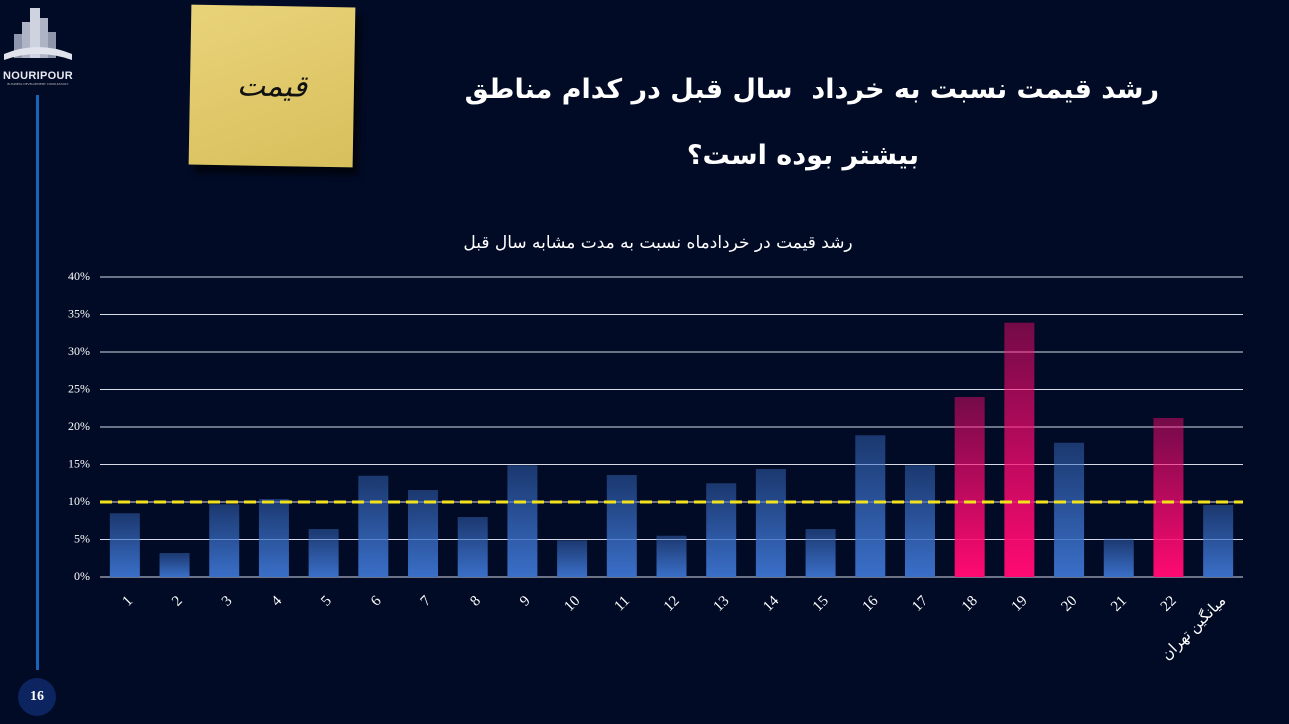 This screenshot has width=1289, height=724. Describe the element at coordinates (1119, 604) in the screenshot. I see `x-tick-label: 21` at that location.